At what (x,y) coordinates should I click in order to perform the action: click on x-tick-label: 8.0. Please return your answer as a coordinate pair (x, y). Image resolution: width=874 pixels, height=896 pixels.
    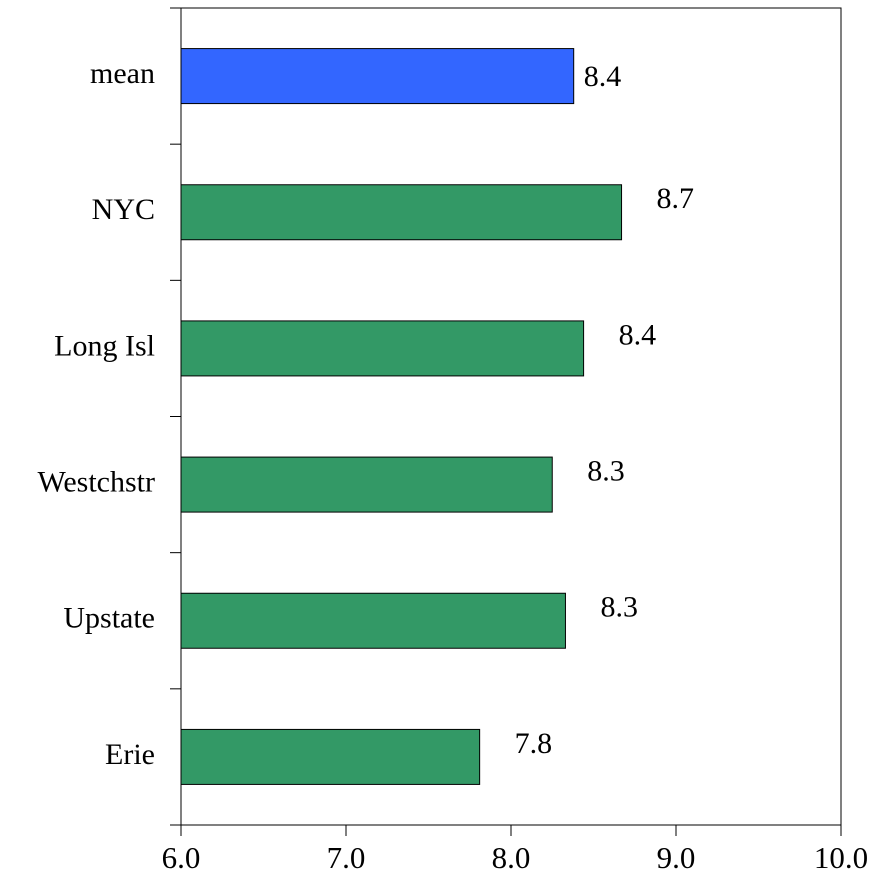
    Looking at the image, I should click on (511, 857).